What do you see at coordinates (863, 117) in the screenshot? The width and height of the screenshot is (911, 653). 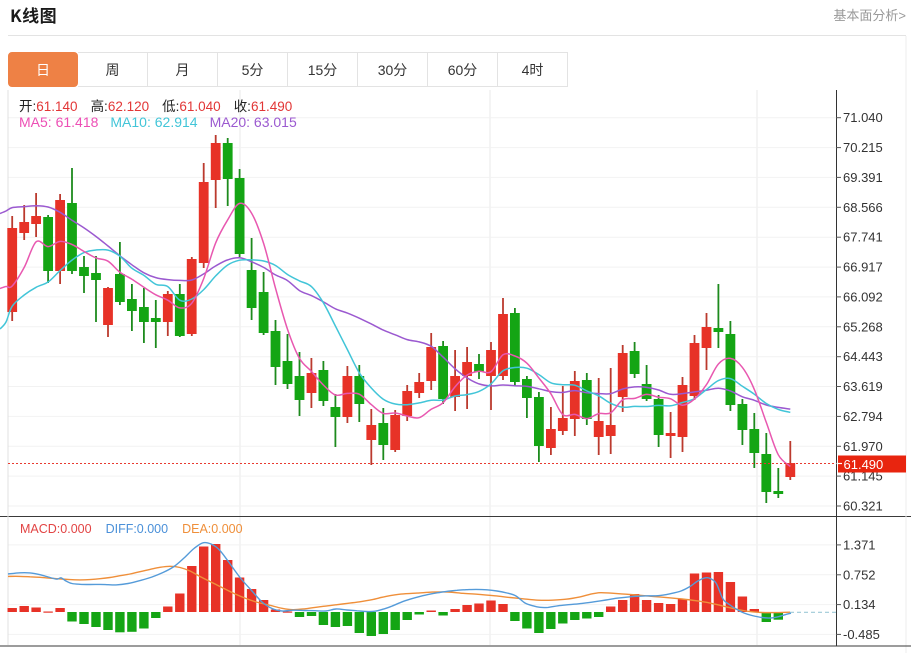 I see `svg-text: 71.040` at bounding box center [863, 117].